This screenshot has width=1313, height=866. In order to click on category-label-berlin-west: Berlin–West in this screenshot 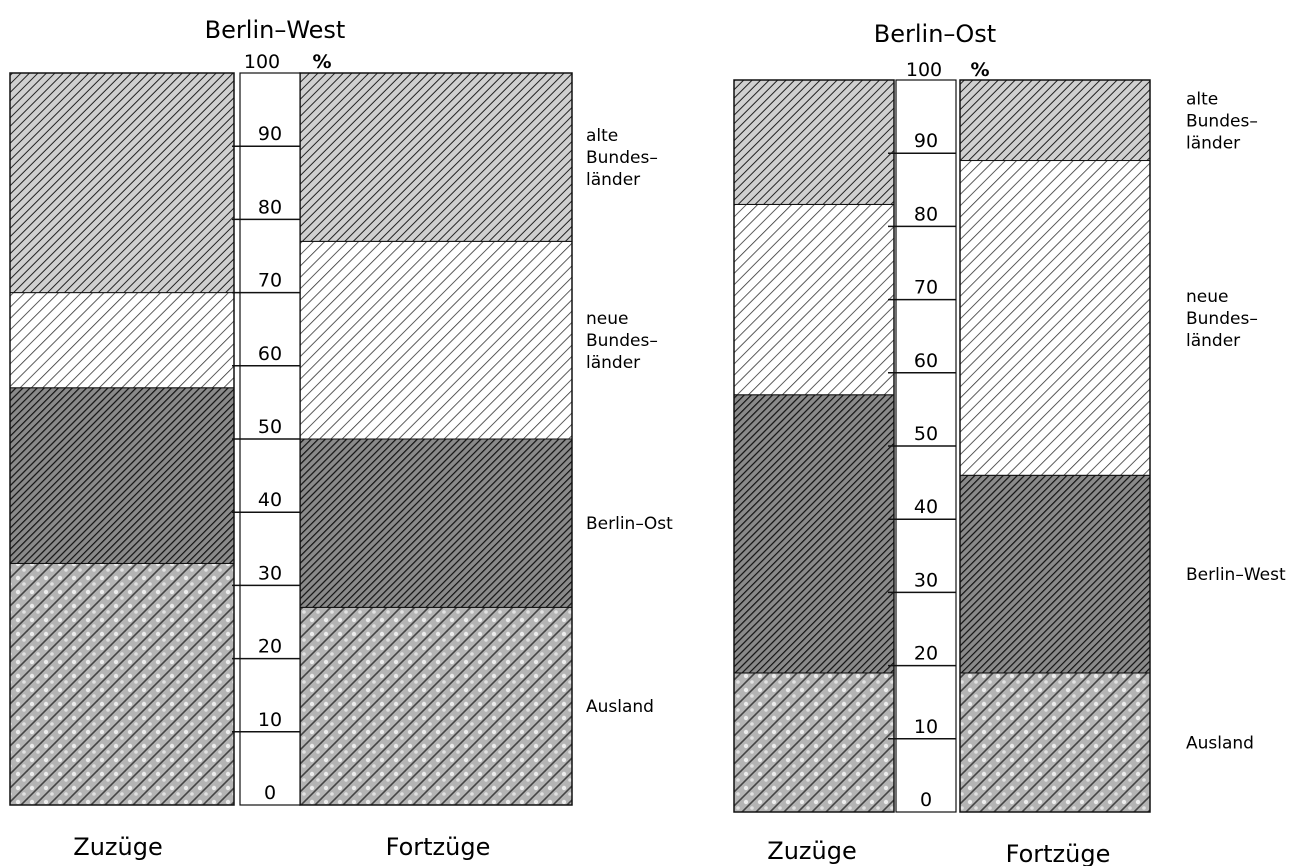, I will do `click(1236, 575)`.